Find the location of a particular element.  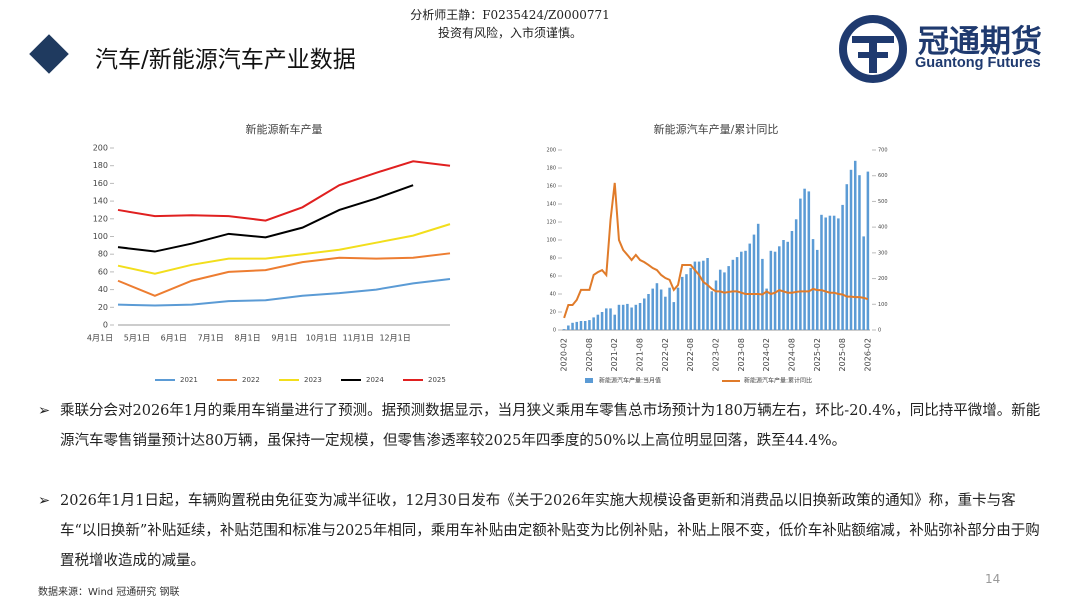

chart-title: 新能源汽车产量/累计同比 is located at coordinates (716, 129).